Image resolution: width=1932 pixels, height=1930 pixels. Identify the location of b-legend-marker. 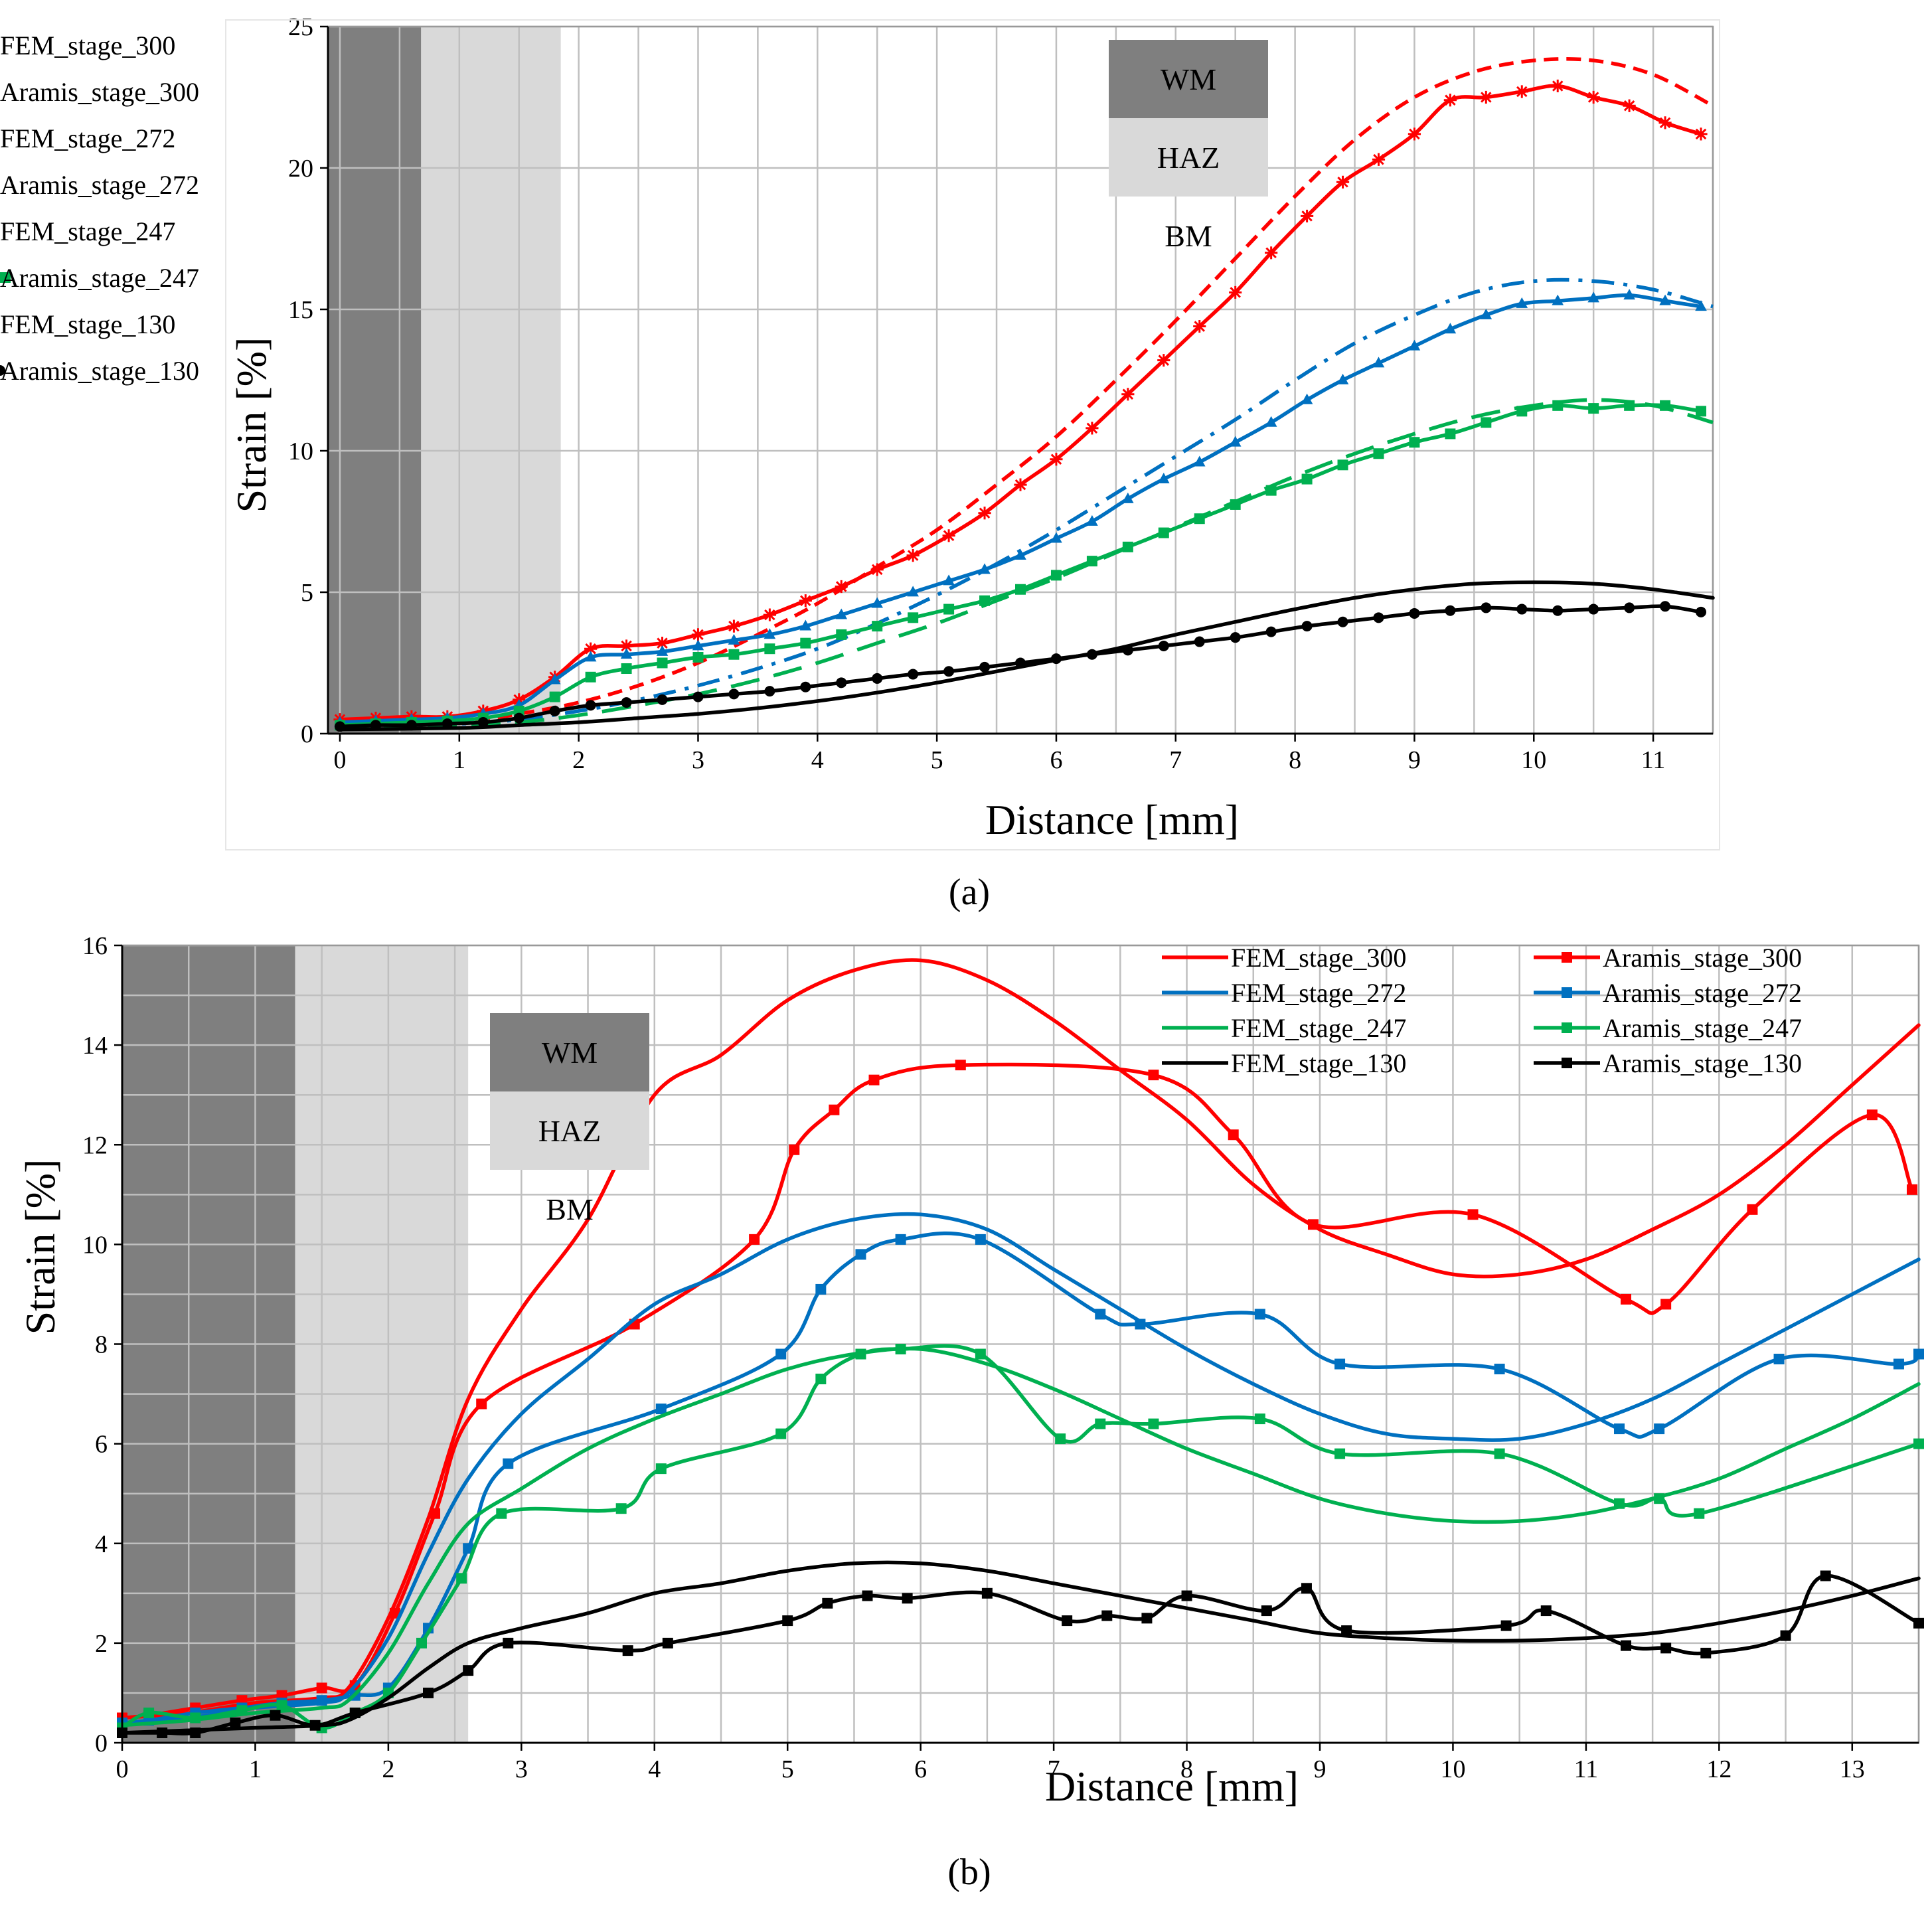
(1567, 993).